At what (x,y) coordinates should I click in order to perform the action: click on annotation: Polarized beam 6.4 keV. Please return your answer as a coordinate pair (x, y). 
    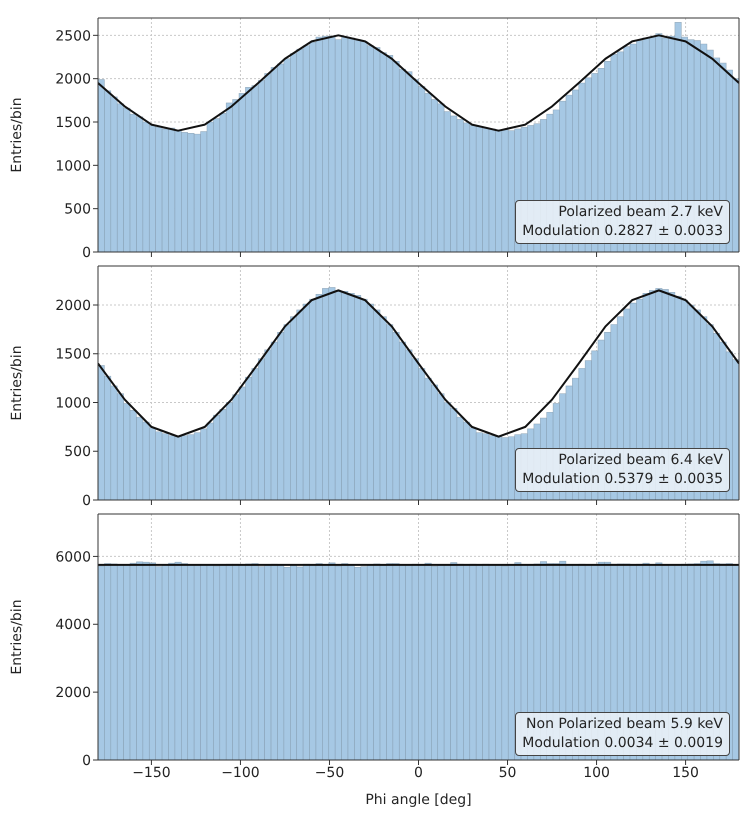
    Looking at the image, I should click on (640, 460).